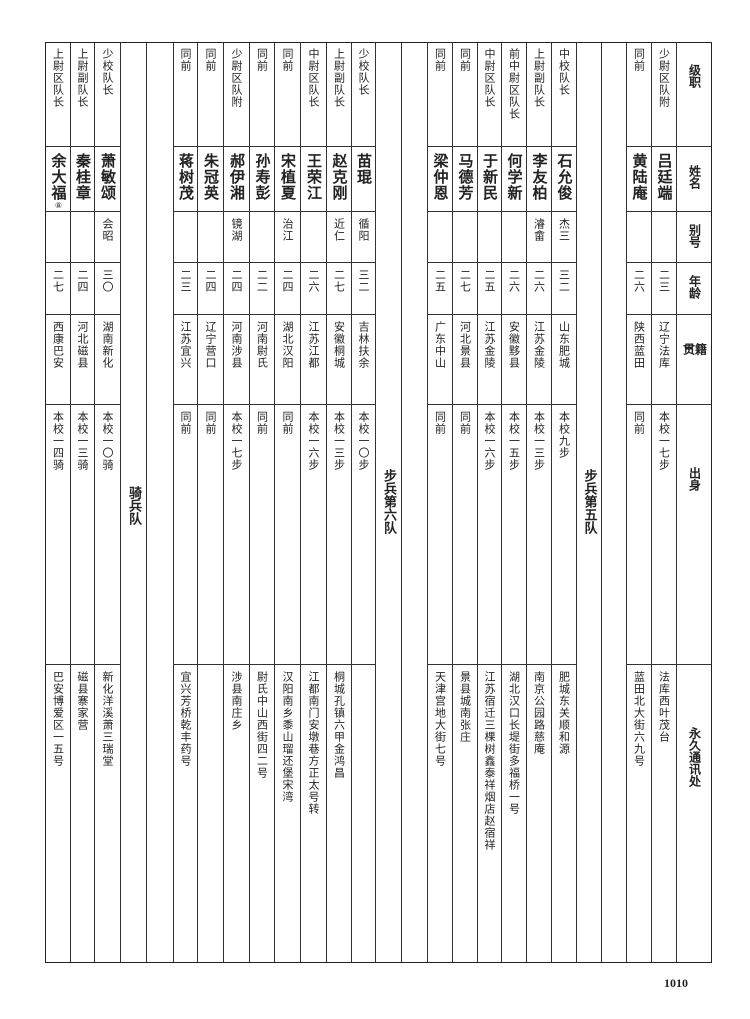  I want to click on native-text: 广东中山, so click(440, 345).